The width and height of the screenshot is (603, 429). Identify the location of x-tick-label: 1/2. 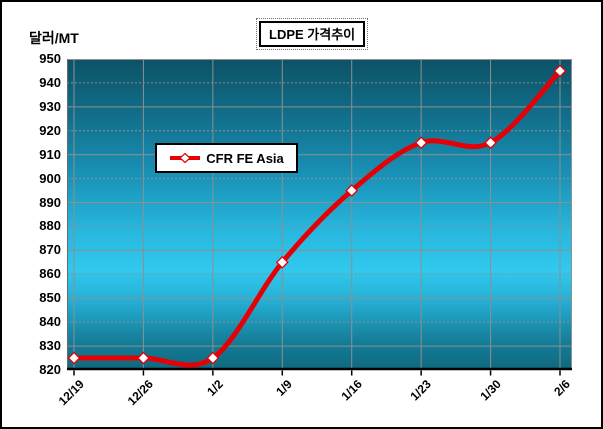
(215, 388).